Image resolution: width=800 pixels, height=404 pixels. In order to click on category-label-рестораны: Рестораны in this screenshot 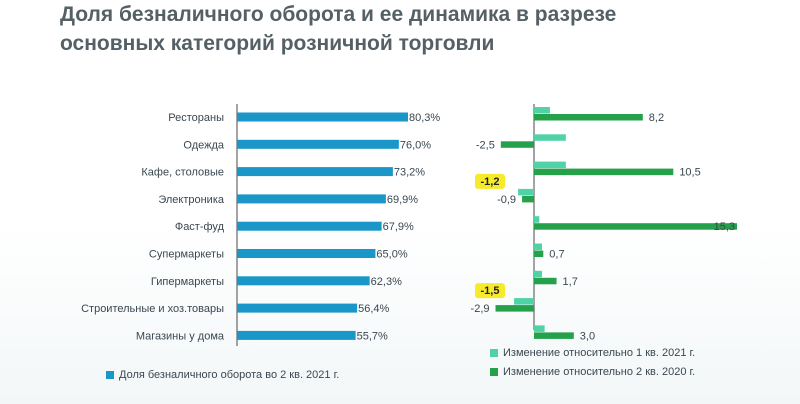, I will do `click(196, 118)`.